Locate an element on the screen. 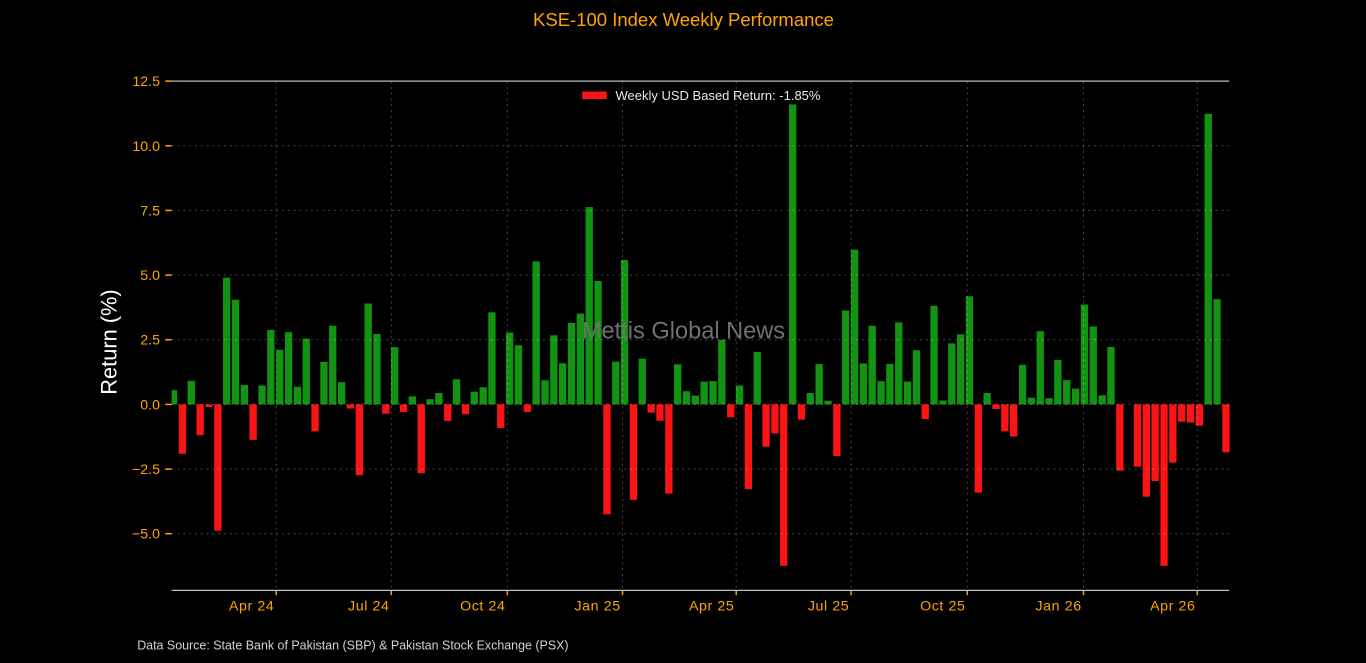 This screenshot has width=1366, height=663. svg-text: Jul 25 is located at coordinates (828, 607).